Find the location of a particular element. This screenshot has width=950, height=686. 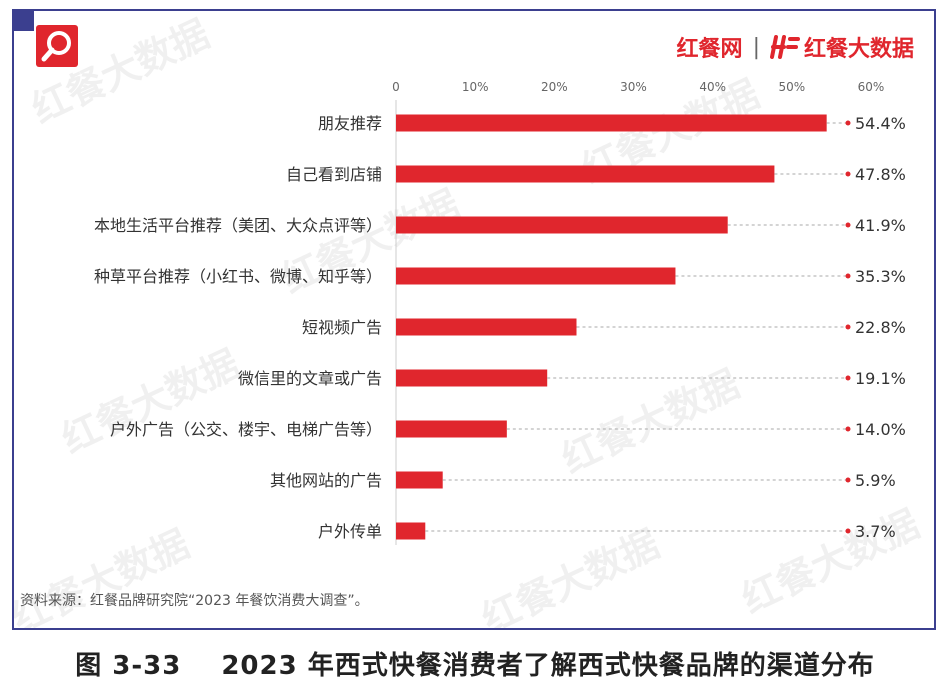

value-label: 35.3% is located at coordinates (880, 276).